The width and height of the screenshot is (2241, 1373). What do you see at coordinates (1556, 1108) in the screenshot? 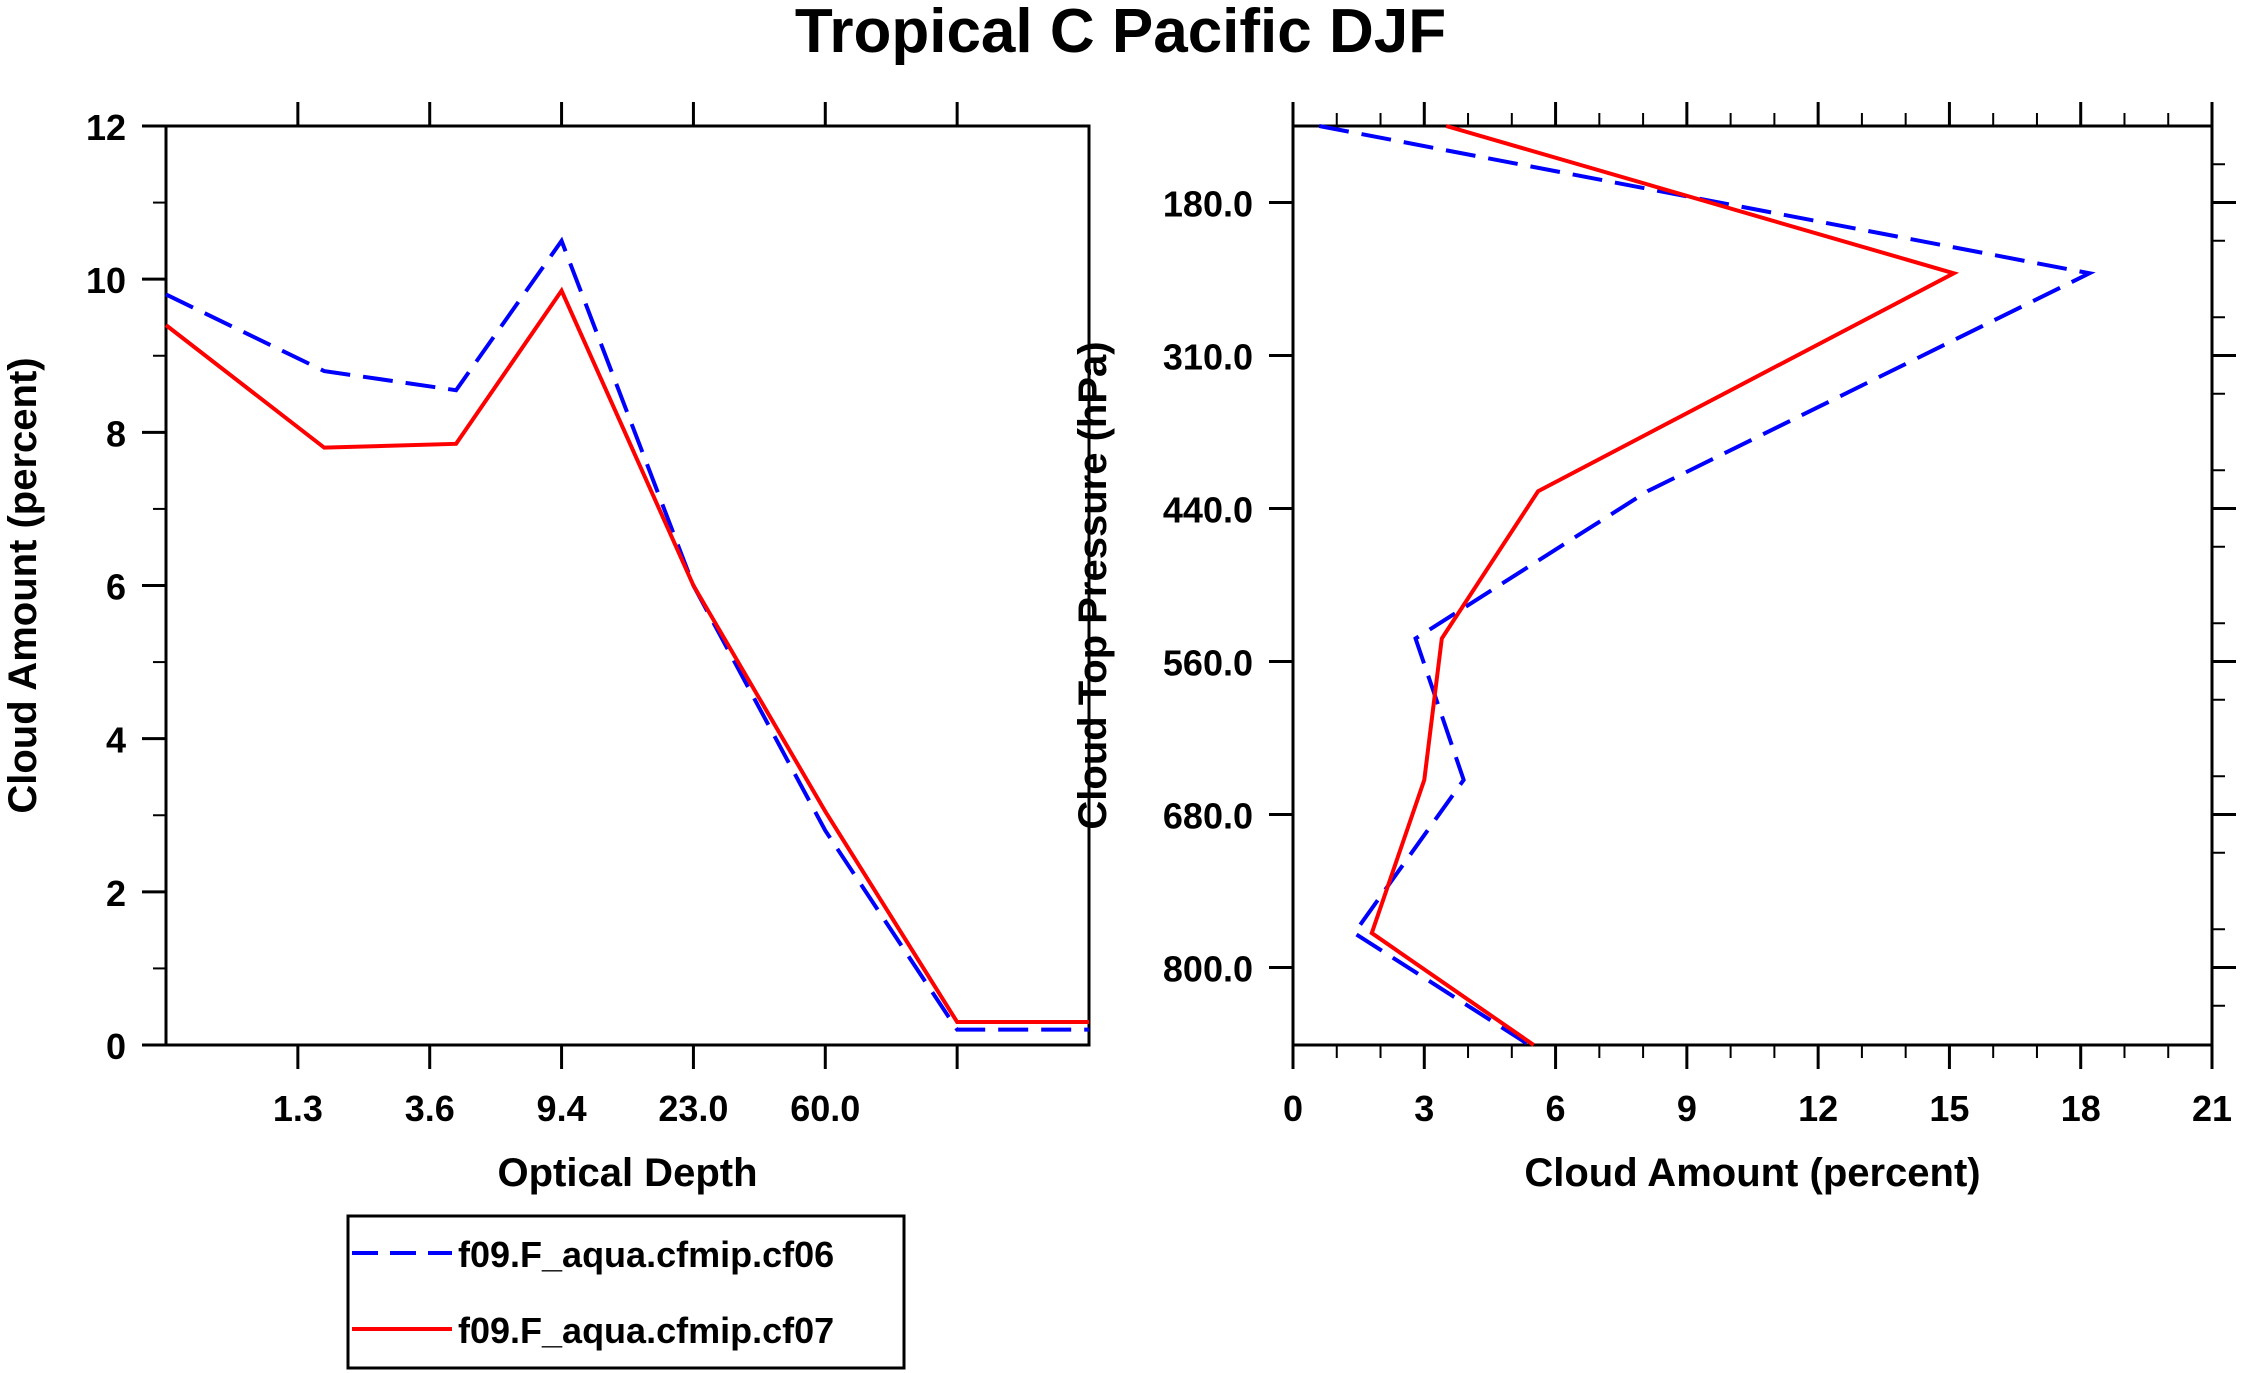
I see `right-x-tick-label: 6` at bounding box center [1556, 1108].